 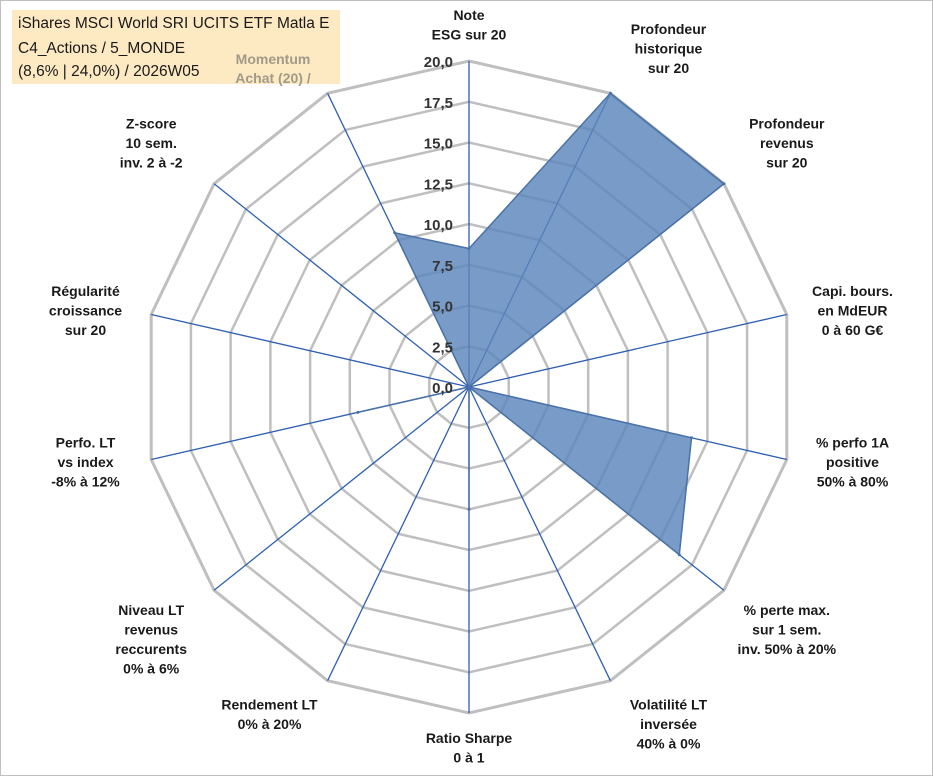 I want to click on axis-label-line: 10 sem., so click(x=151, y=143).